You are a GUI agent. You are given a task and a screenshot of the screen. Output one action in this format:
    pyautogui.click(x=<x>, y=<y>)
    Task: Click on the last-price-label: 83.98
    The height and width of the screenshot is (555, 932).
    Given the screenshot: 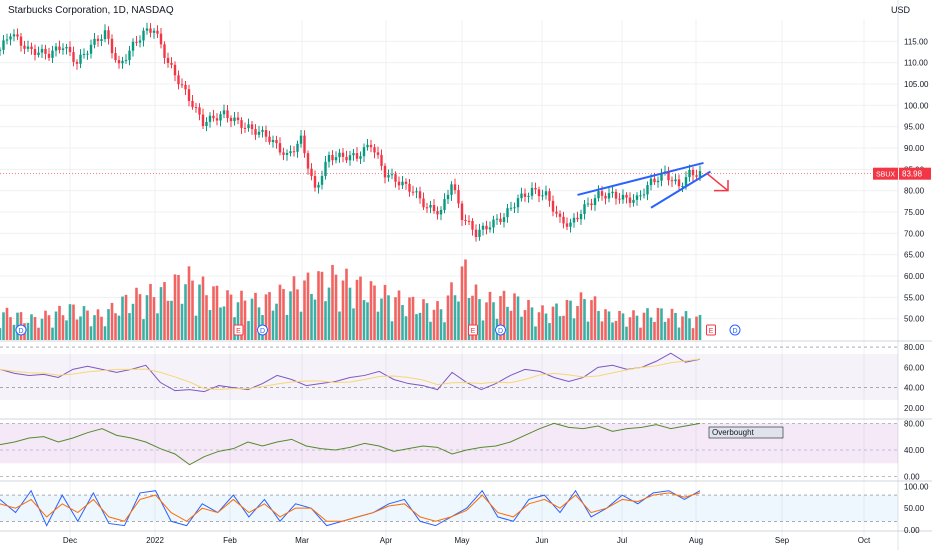 What is the action you would take?
    pyautogui.click(x=912, y=174)
    